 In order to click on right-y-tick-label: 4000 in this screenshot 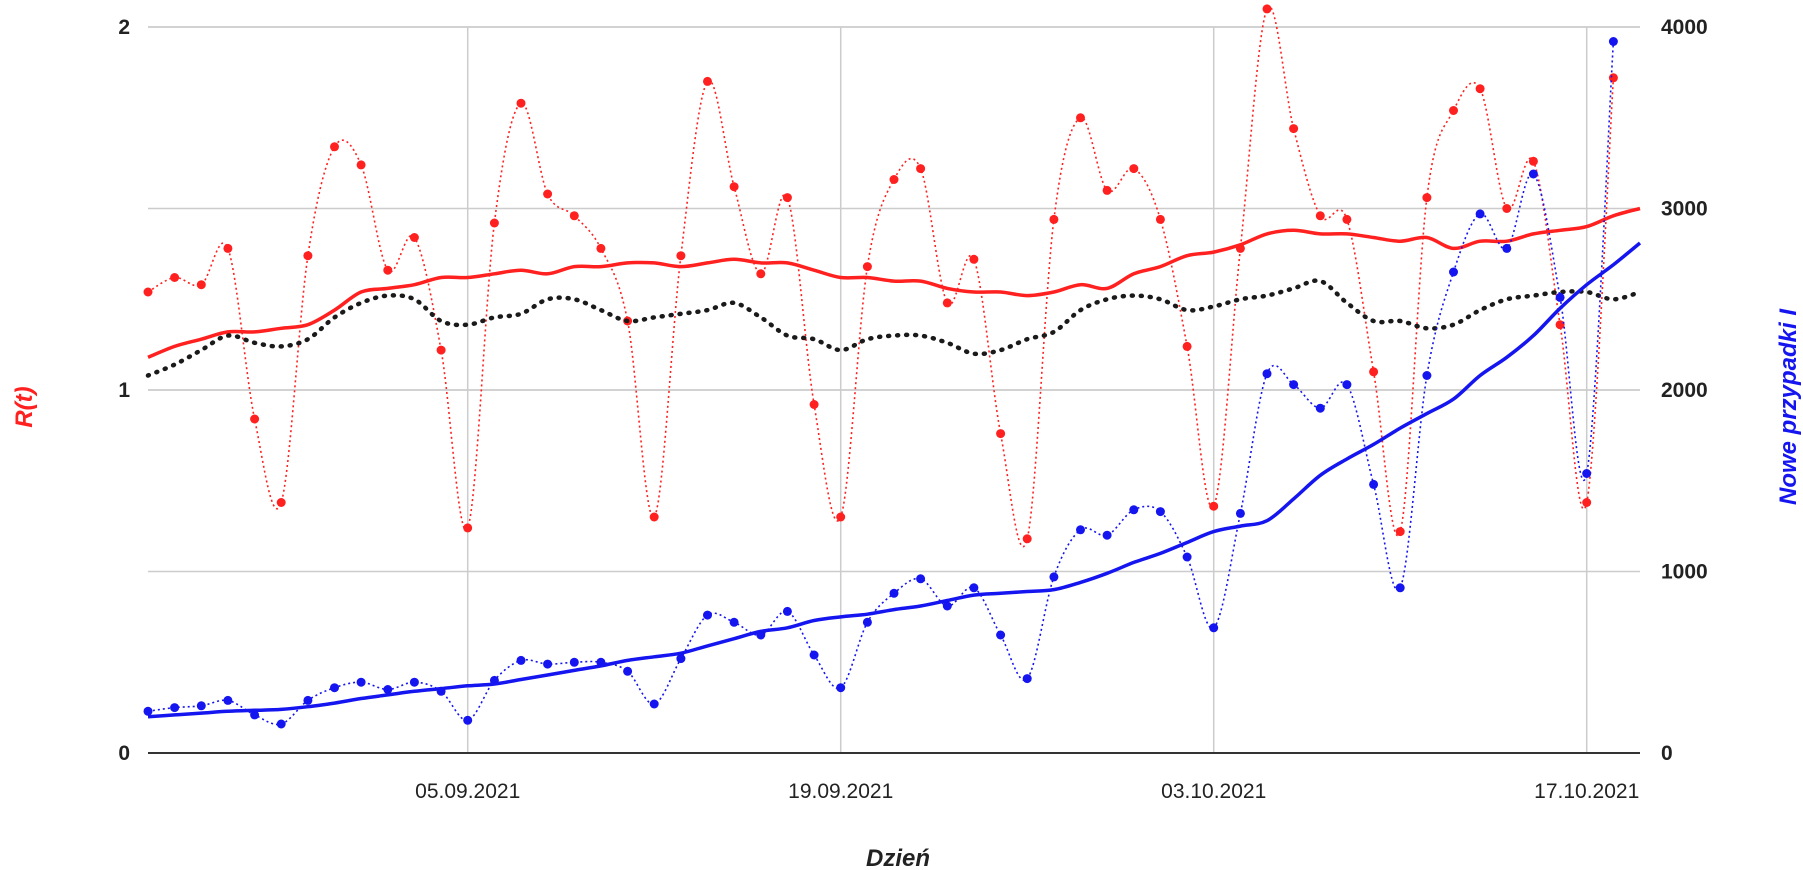, I will do `click(1684, 27)`.